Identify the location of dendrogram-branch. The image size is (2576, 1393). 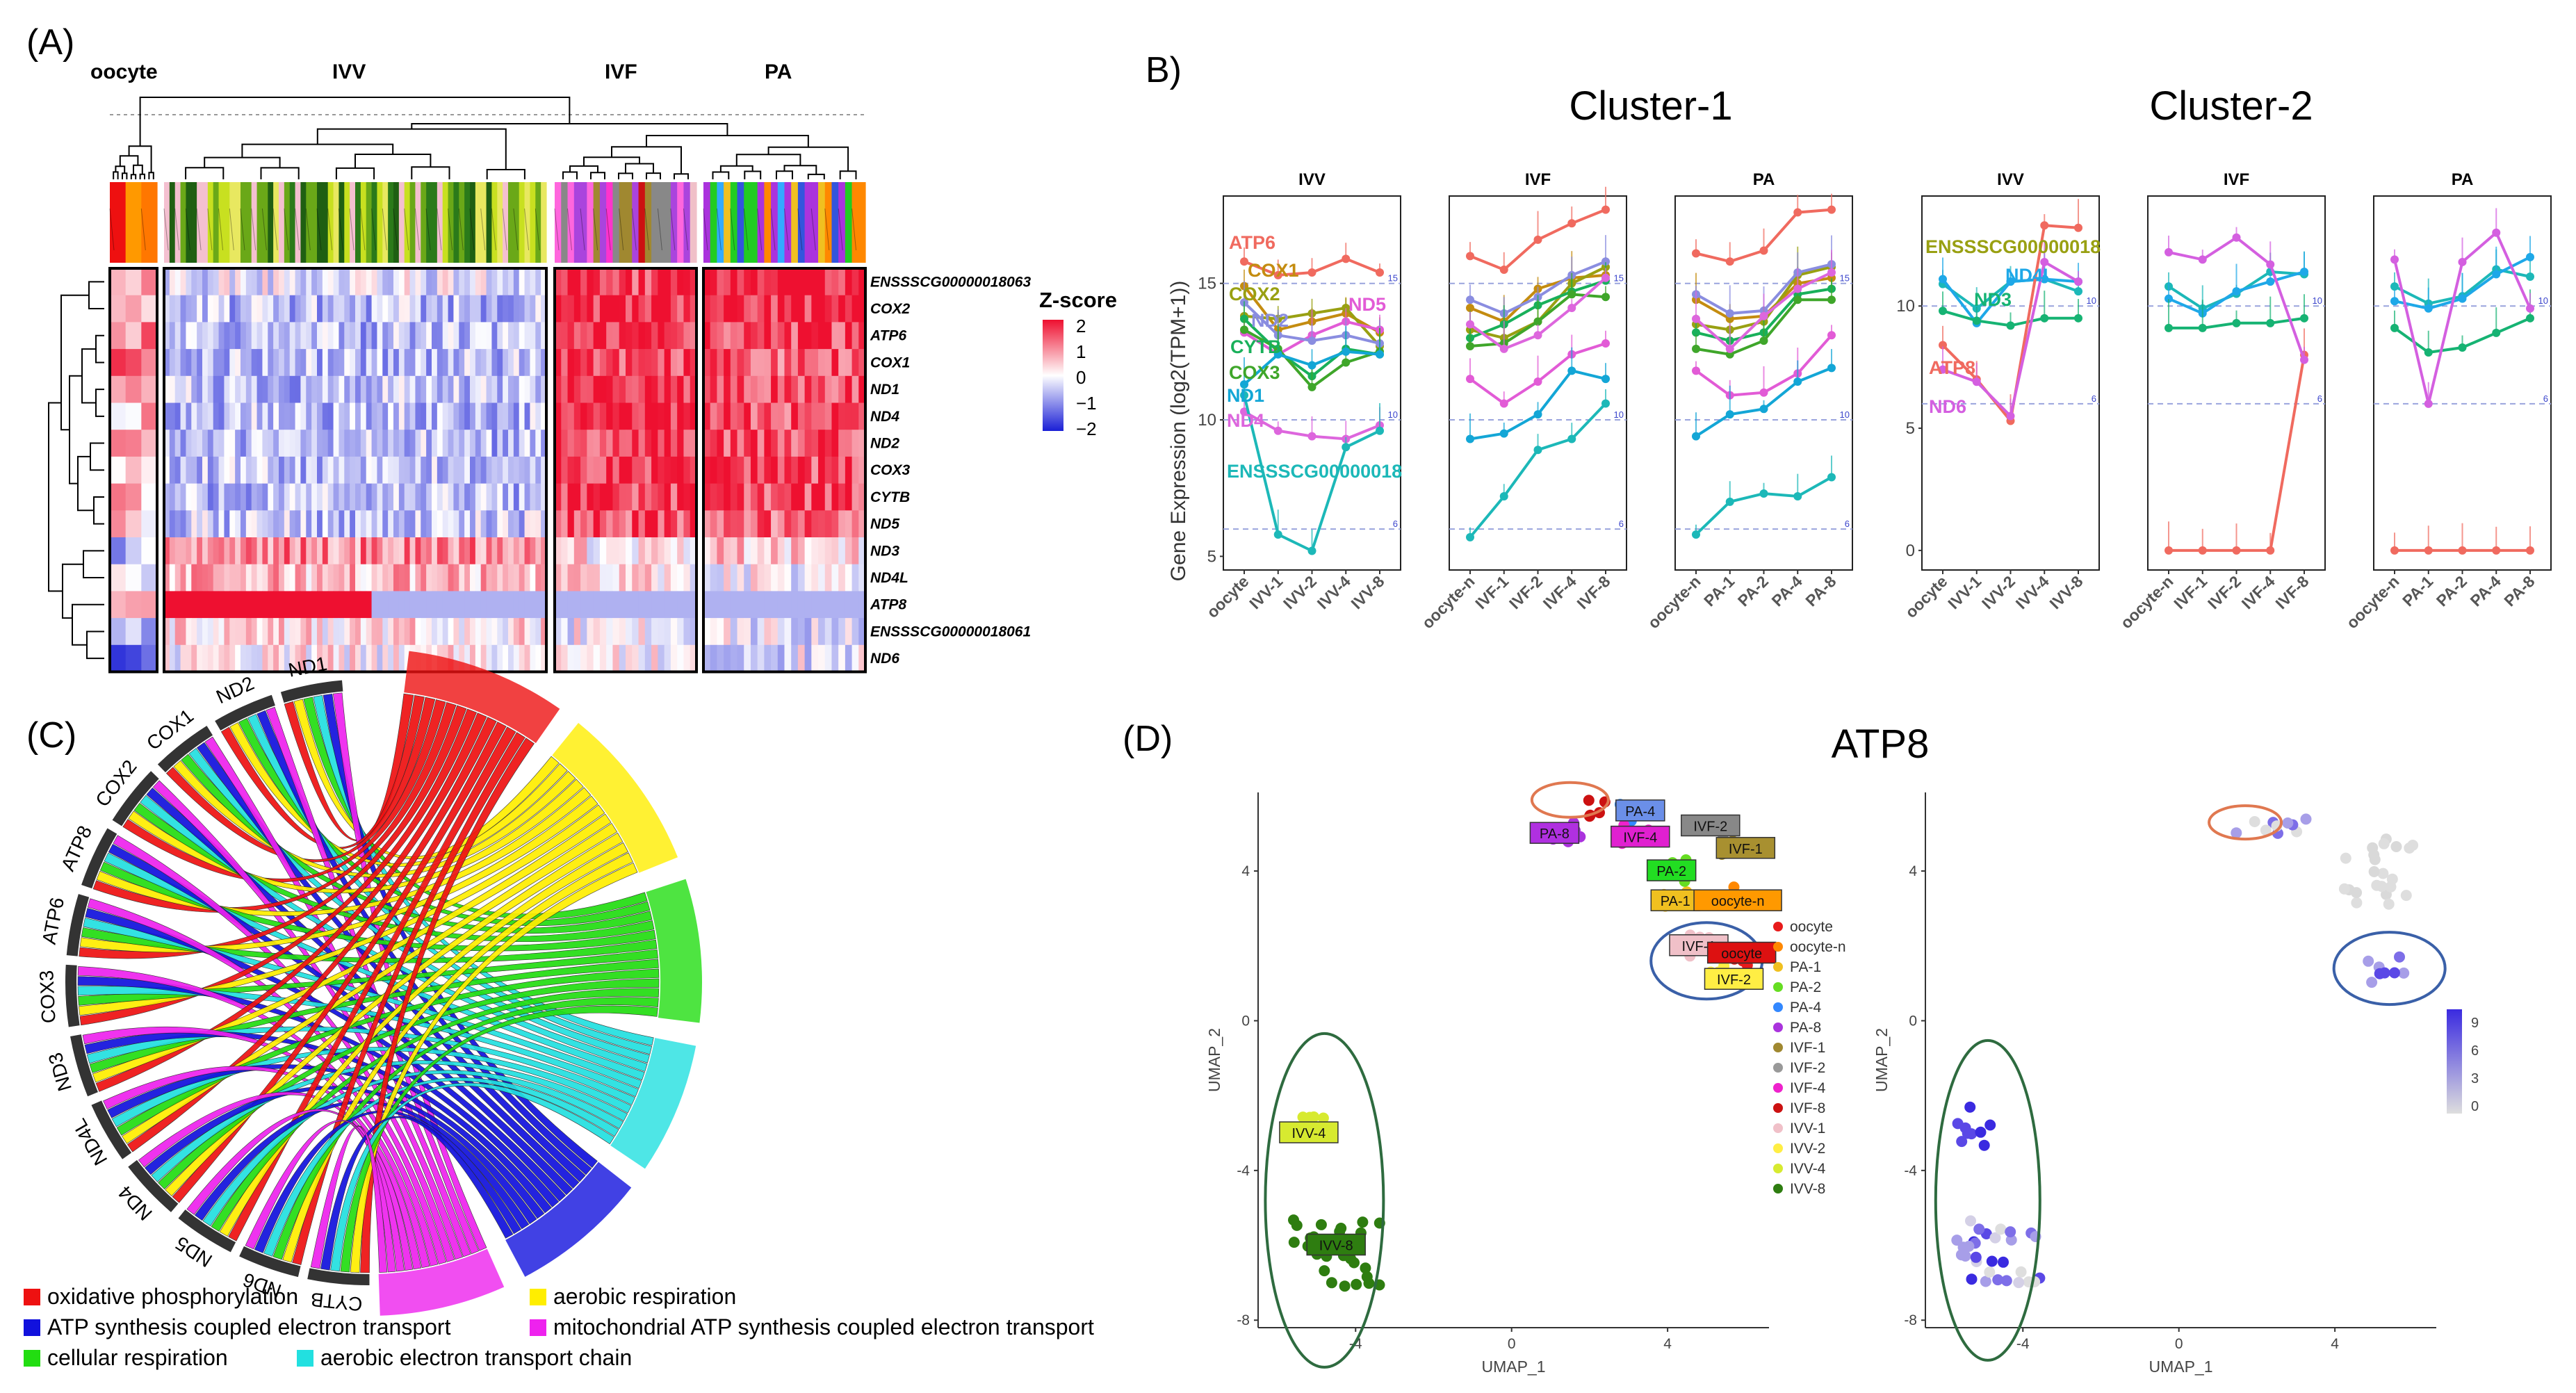
(816, 176).